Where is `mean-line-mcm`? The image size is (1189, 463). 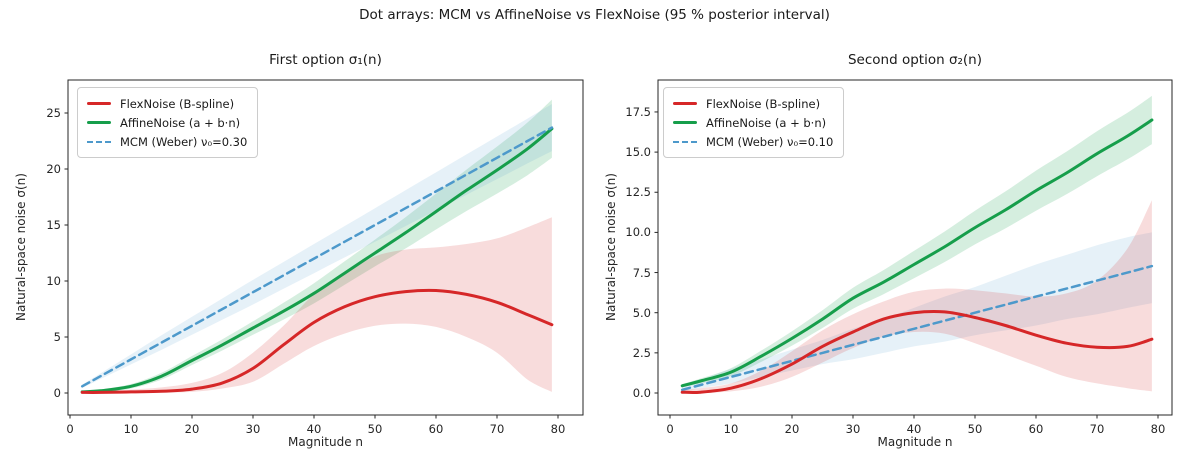
mean-line-mcm is located at coordinates (917, 328).